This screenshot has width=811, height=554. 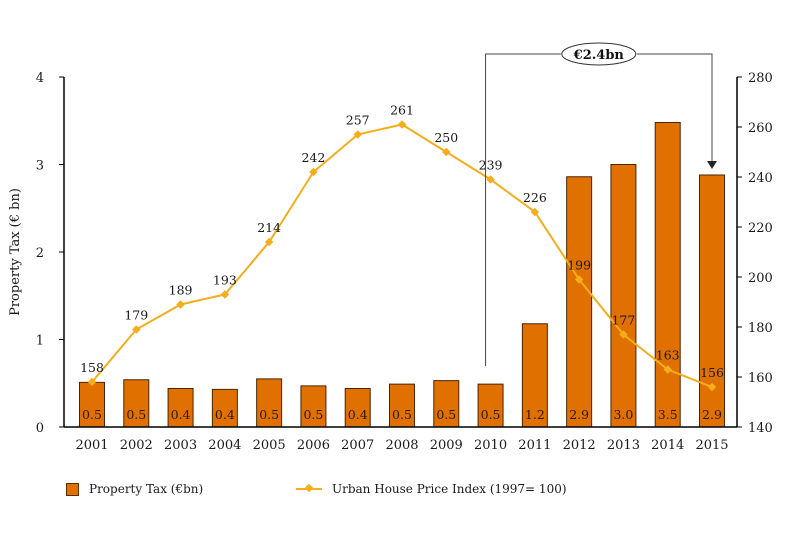 What do you see at coordinates (92, 382) in the screenshot?
I see `line-point-2001` at bounding box center [92, 382].